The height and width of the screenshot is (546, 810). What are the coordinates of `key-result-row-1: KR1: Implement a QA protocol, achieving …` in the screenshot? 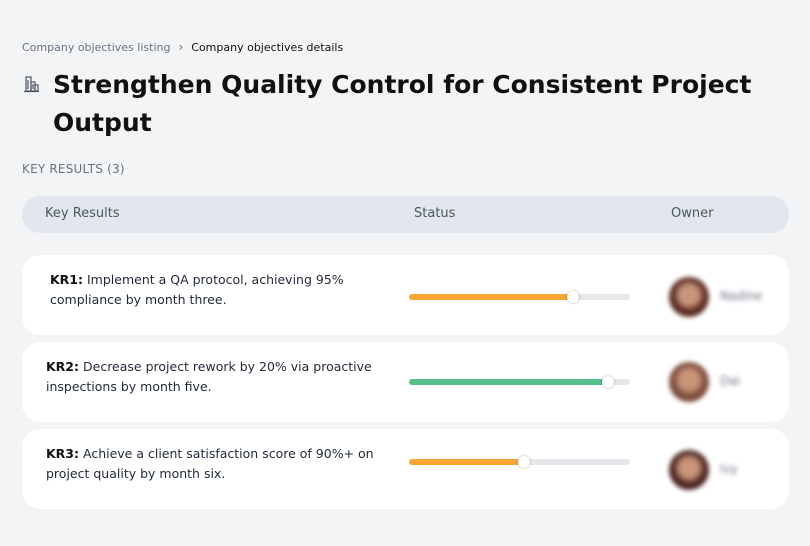 It's located at (405, 295).